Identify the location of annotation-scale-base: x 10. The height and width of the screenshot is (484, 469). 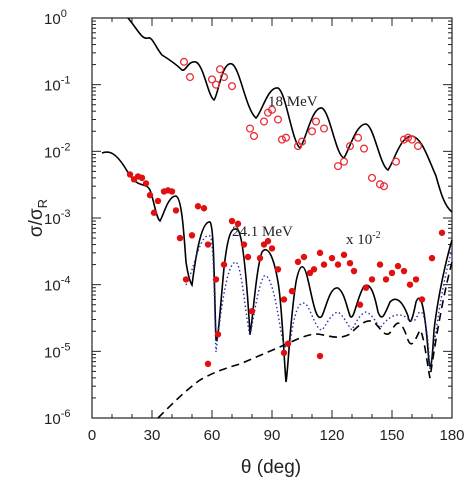
(359, 240).